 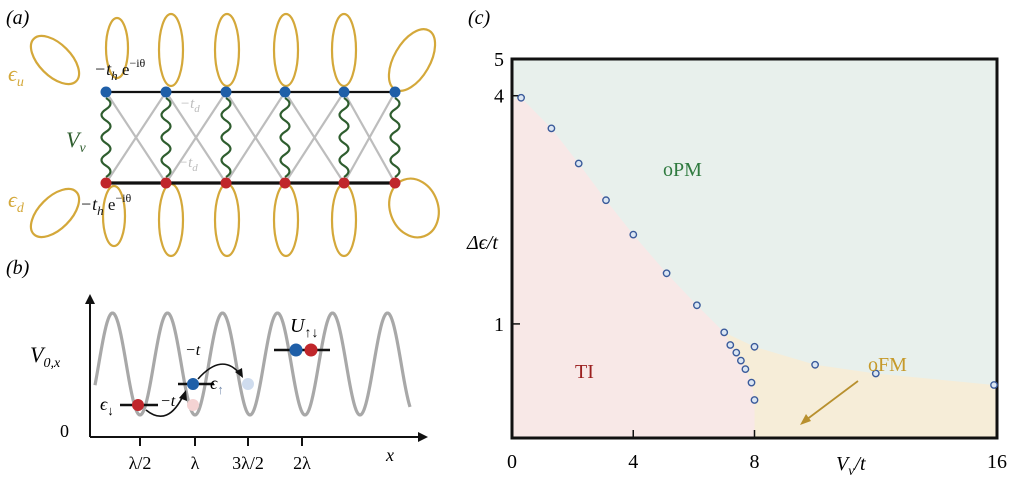 What do you see at coordinates (499, 325) in the screenshot?
I see `y-tick-label: 1` at bounding box center [499, 325].